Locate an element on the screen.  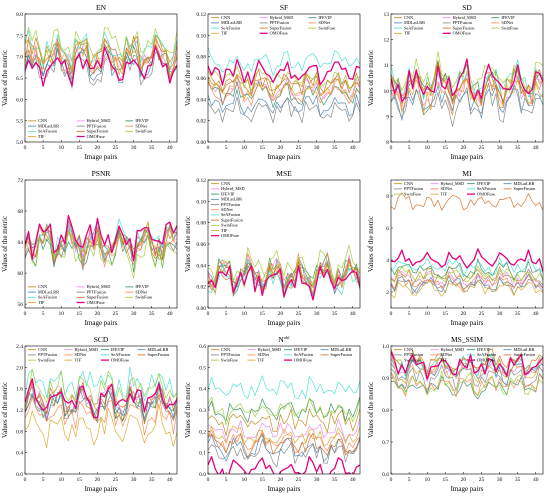
y-tick-label: 12 is located at coordinates (387, 41).